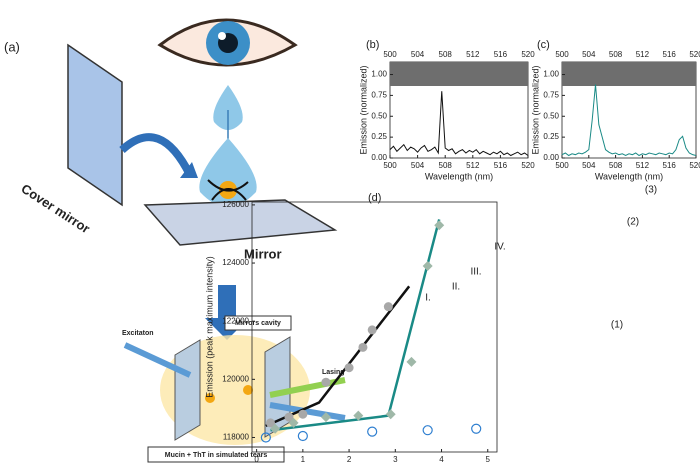 Image resolution: width=700 pixels, height=470 pixels. What do you see at coordinates (235, 378) in the screenshot?
I see `y-tick-label: 120000` at bounding box center [235, 378].